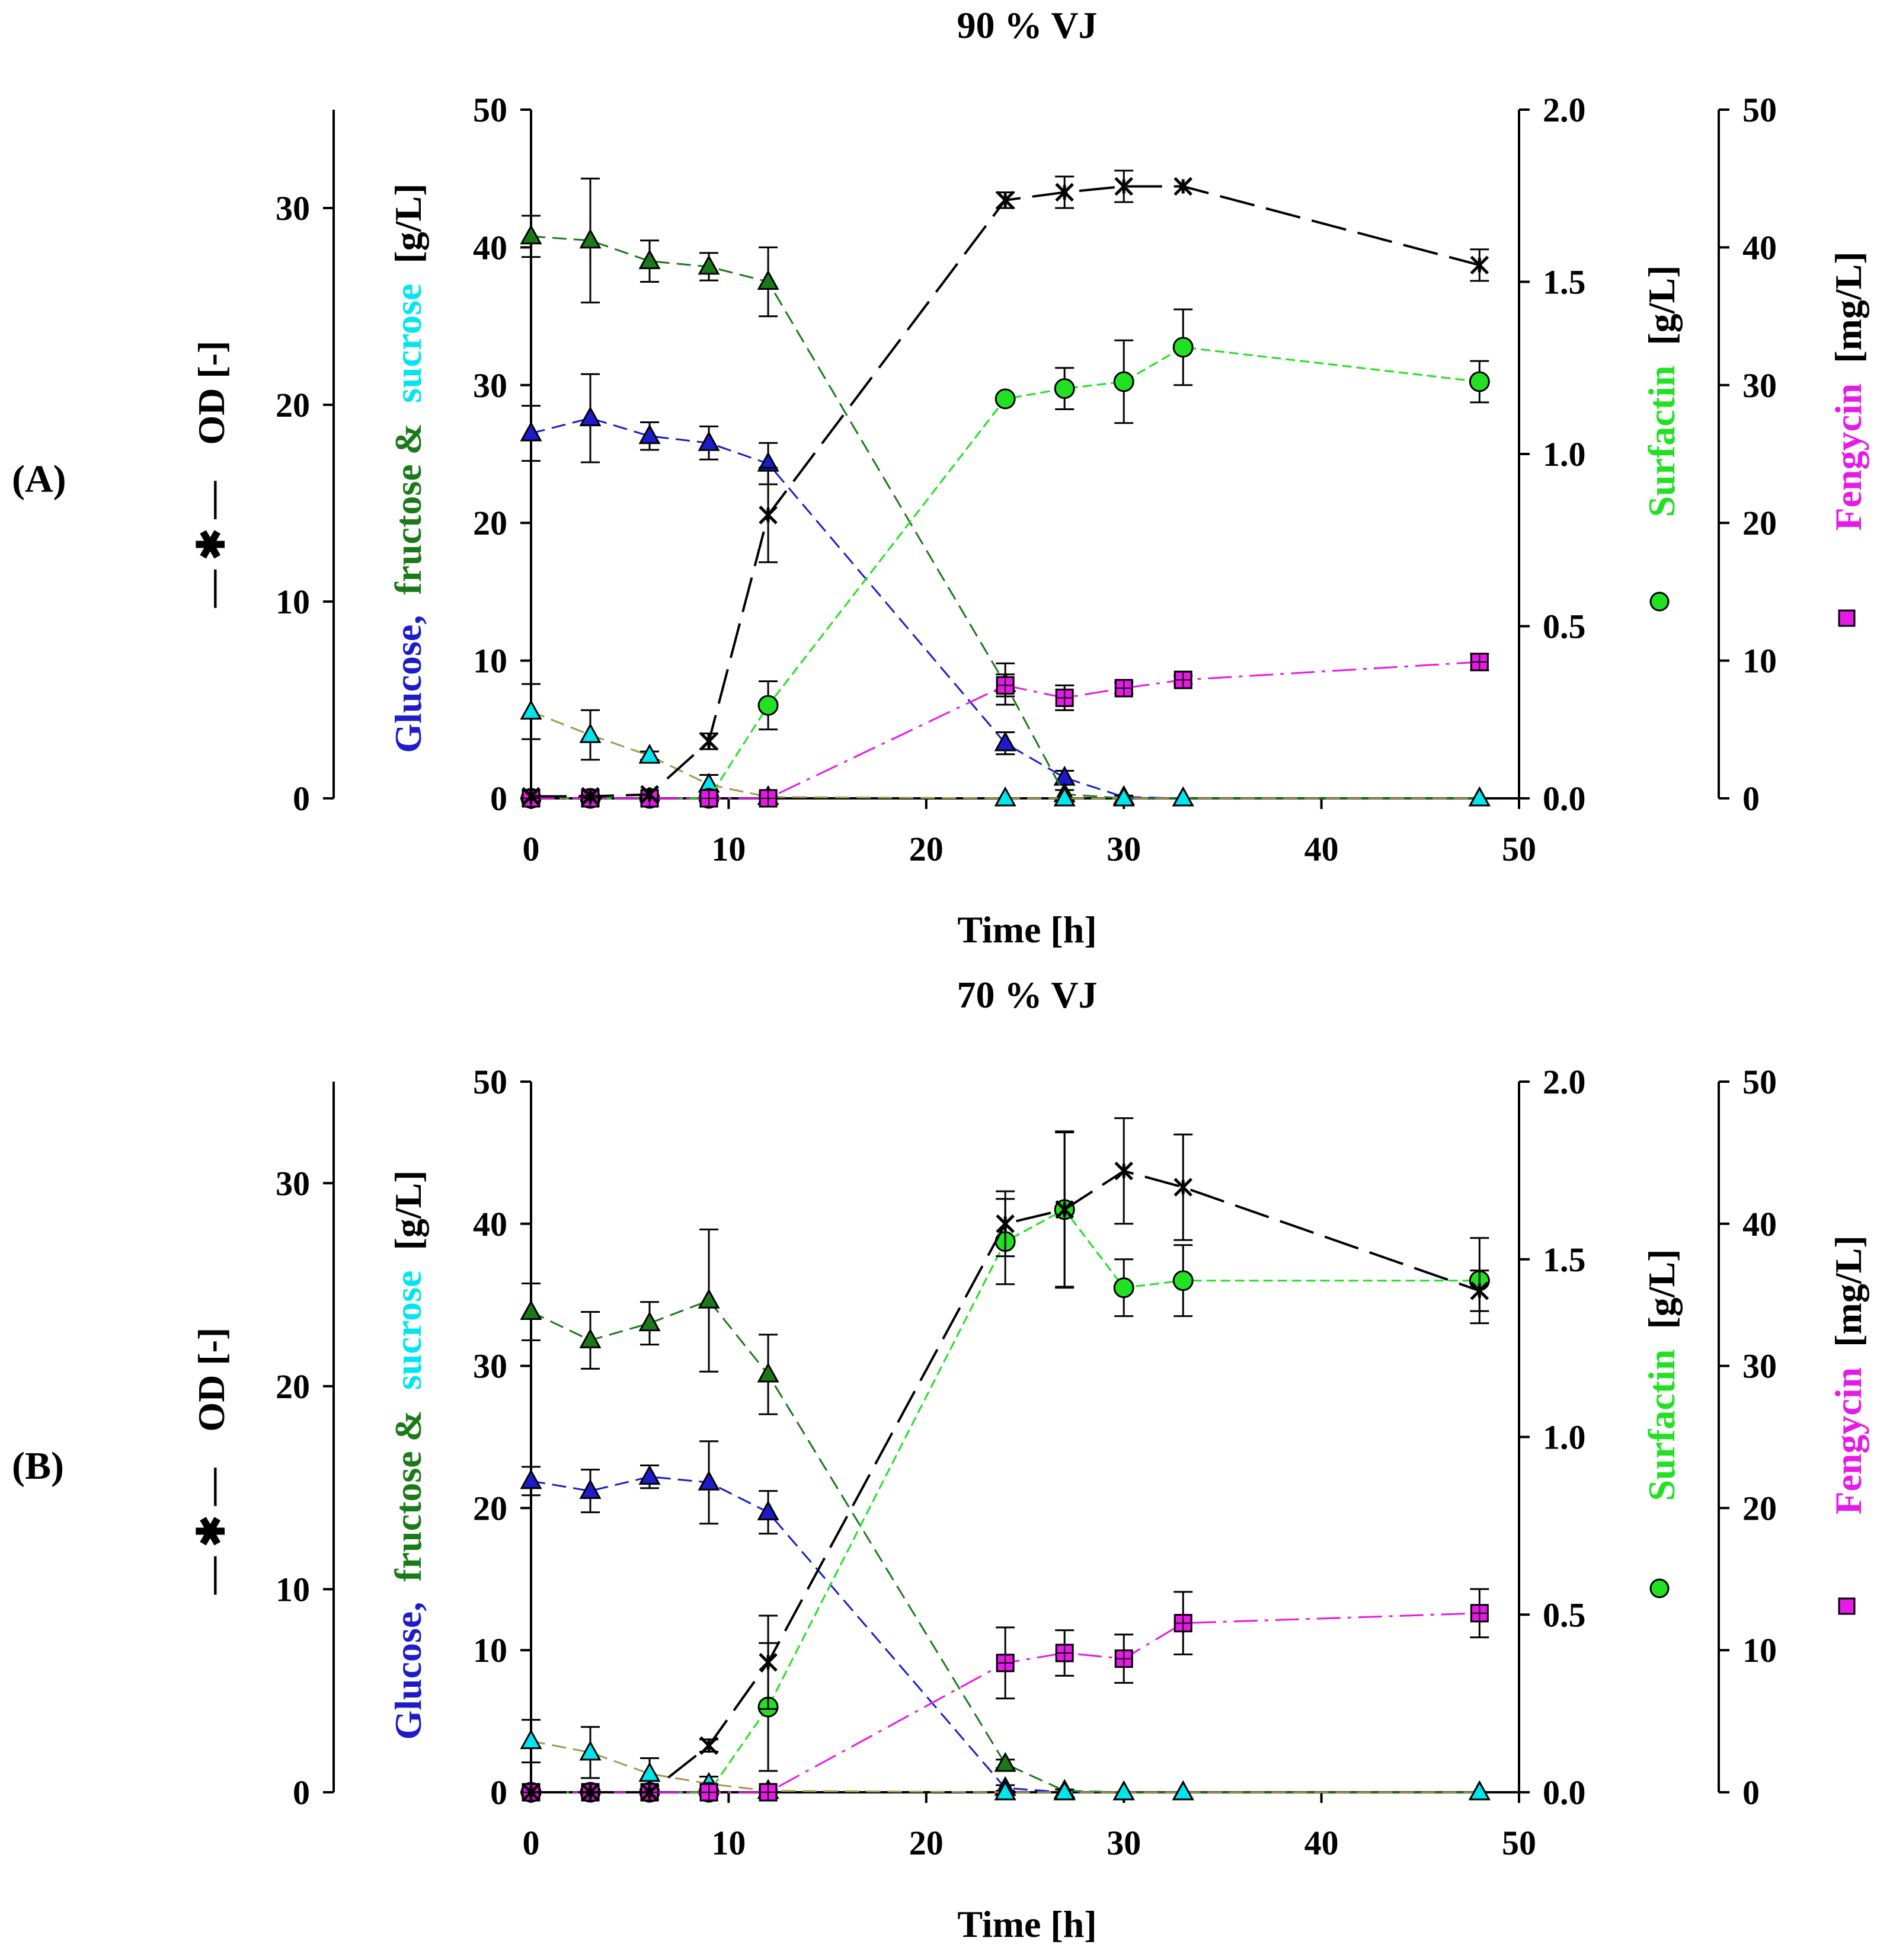  What do you see at coordinates (1564, 798) in the screenshot?
I see `surfactin-tick-label-a: 0.0` at bounding box center [1564, 798].